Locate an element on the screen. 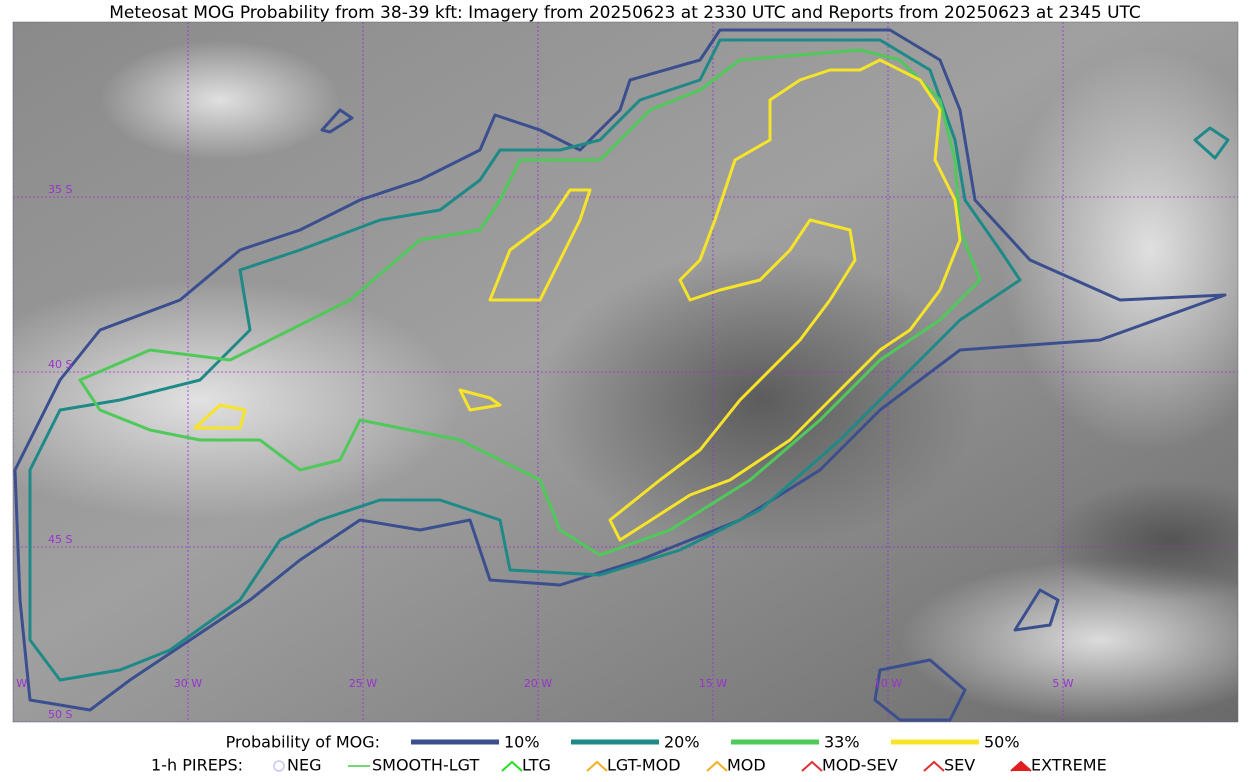  pirep-label: MOD is located at coordinates (746, 765).